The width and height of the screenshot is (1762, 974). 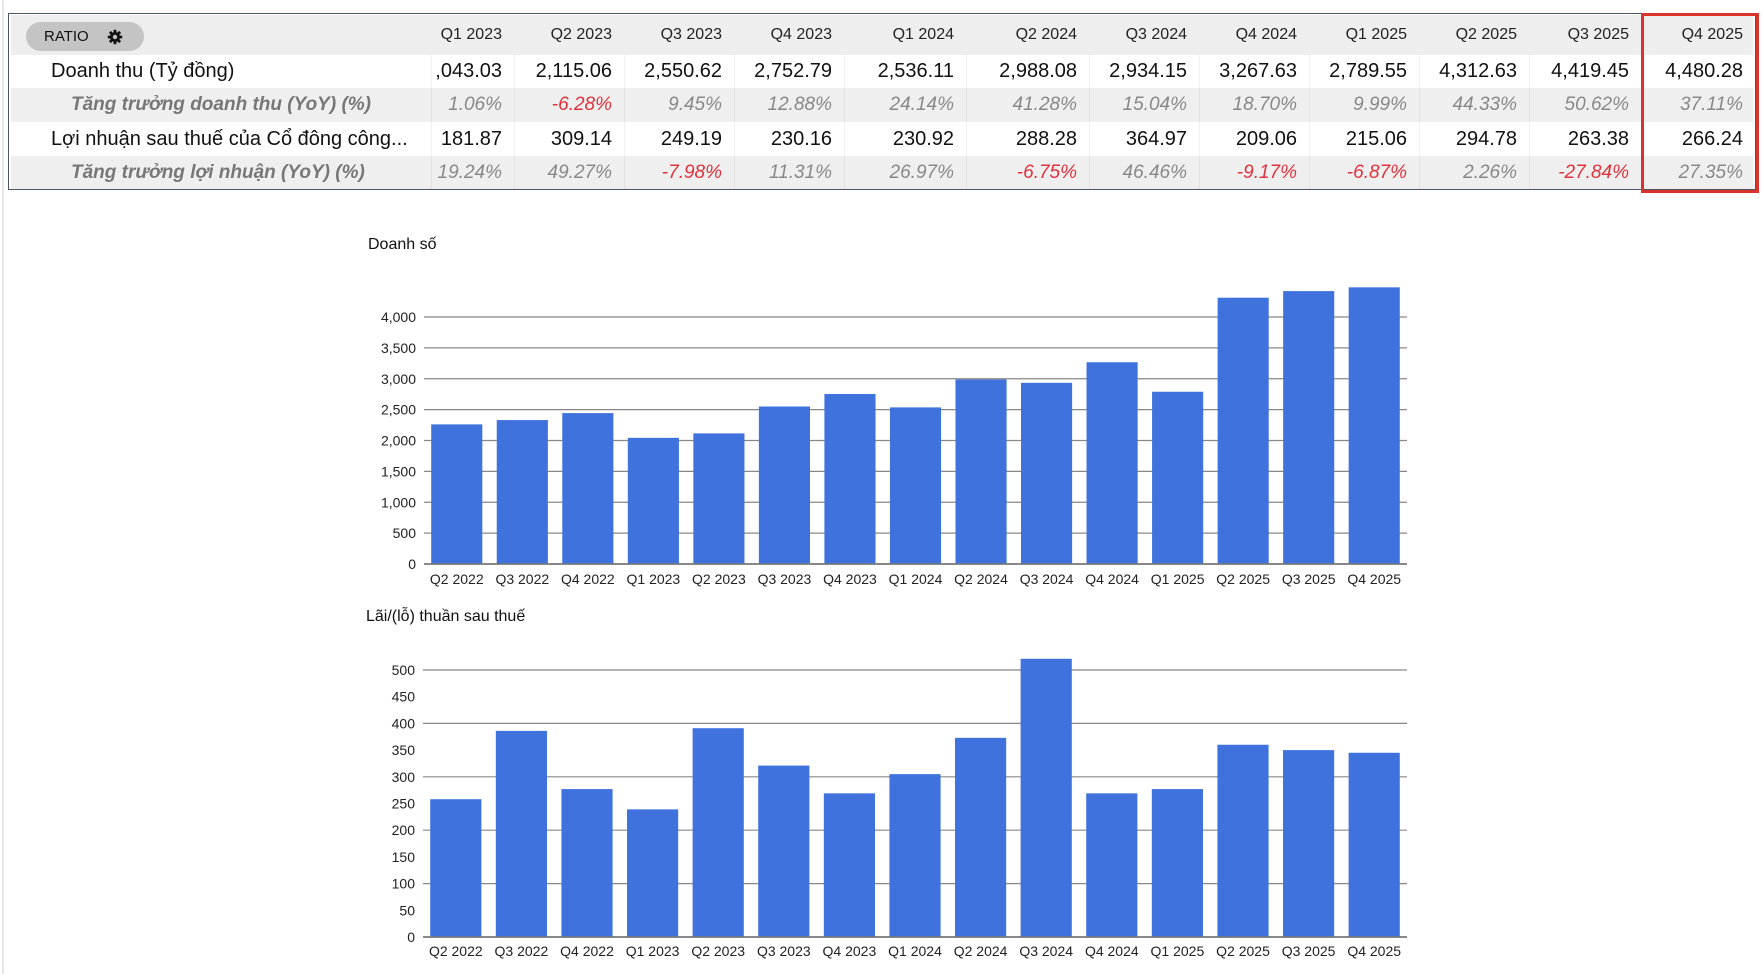 I want to click on x-tick-label: Q3 2023, so click(x=784, y=951).